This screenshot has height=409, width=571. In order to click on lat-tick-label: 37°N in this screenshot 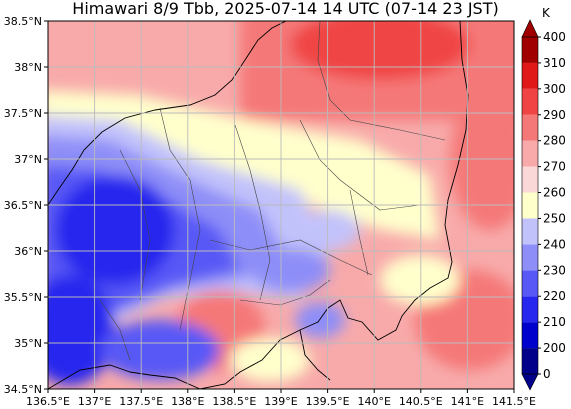, I will do `click(28, 159)`.